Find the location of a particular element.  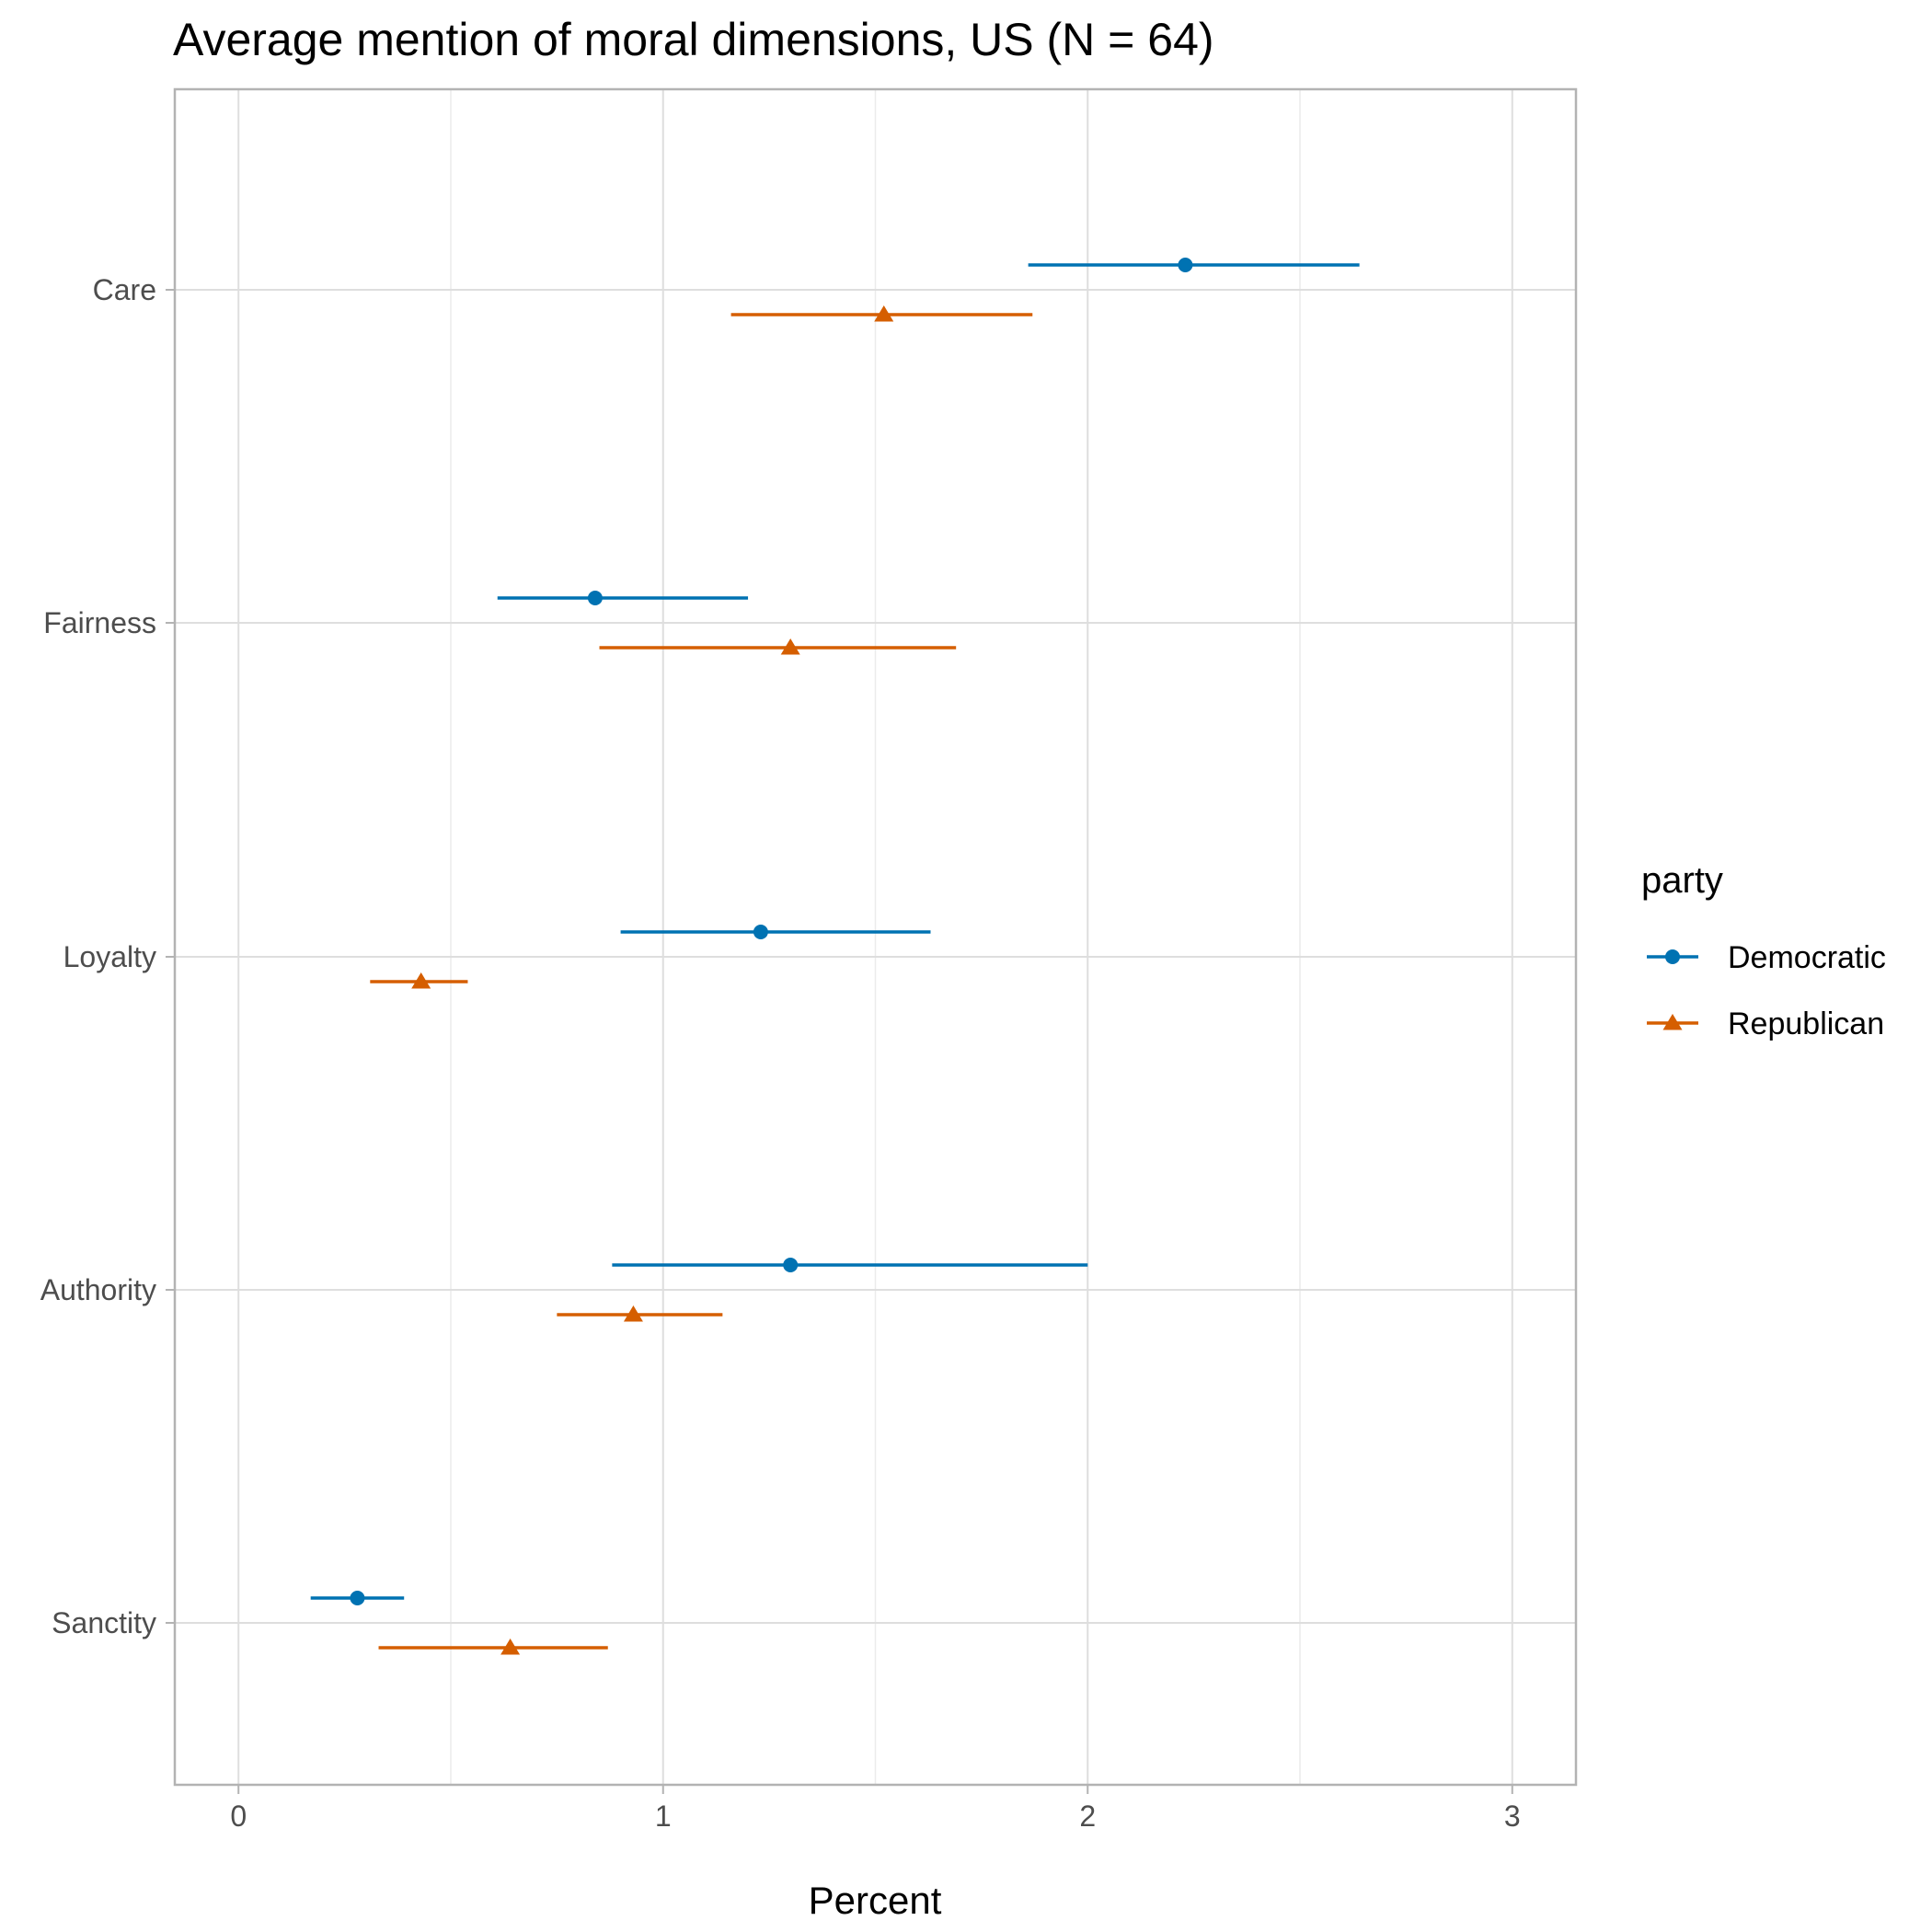

y-tick-label: Fairness is located at coordinates (99, 622).